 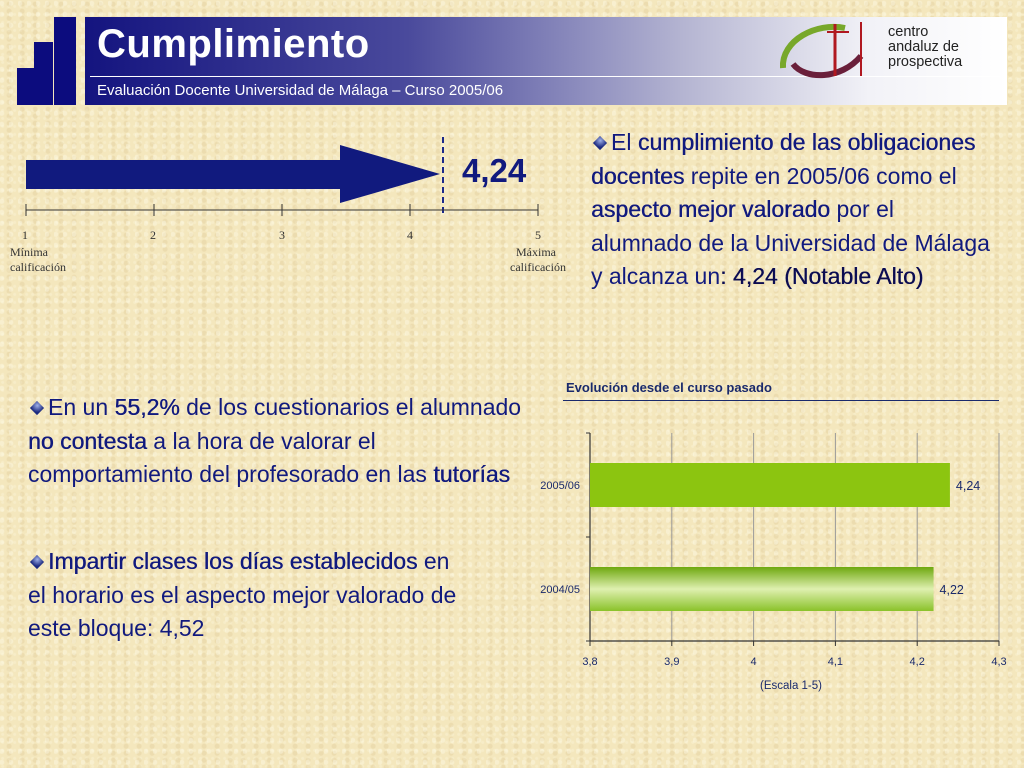 I want to click on cap-logo-text: centro andaluz de prospectiva, so click(x=925, y=47).